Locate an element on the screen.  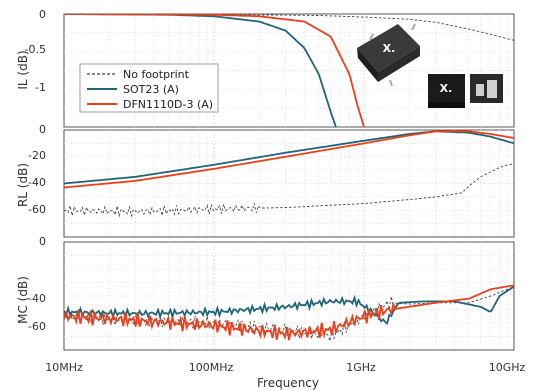
x-tick-1ghz: 1GHz is located at coordinates (361, 367).